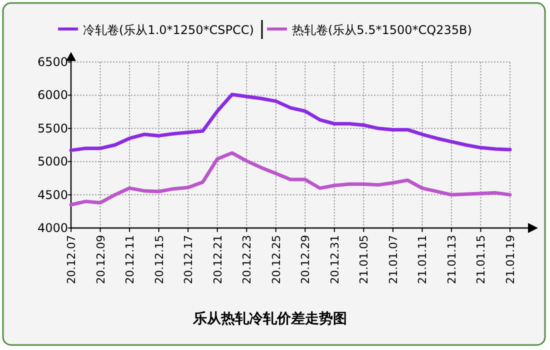 Image resolution: width=550 pixels, height=350 pixels. What do you see at coordinates (217, 259) in the screenshot?
I see `x-tick-label: 20.12.21` at bounding box center [217, 259].